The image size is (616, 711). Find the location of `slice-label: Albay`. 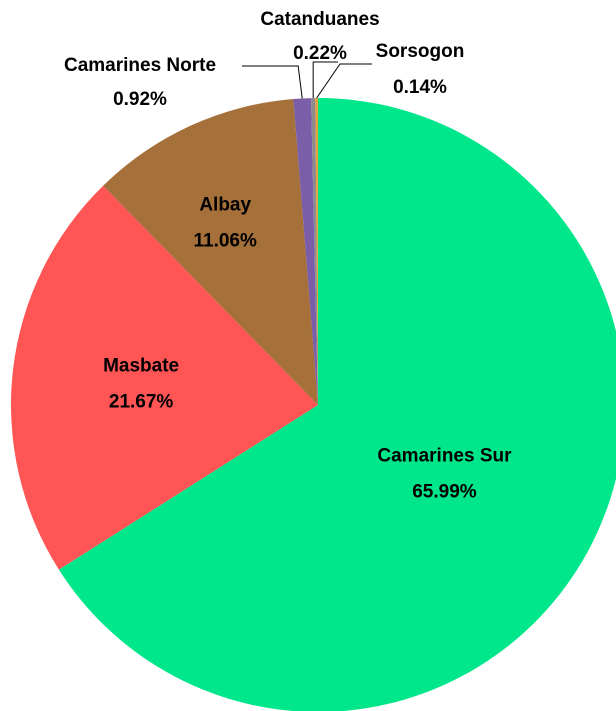

slice-label: Albay is located at coordinates (225, 204).